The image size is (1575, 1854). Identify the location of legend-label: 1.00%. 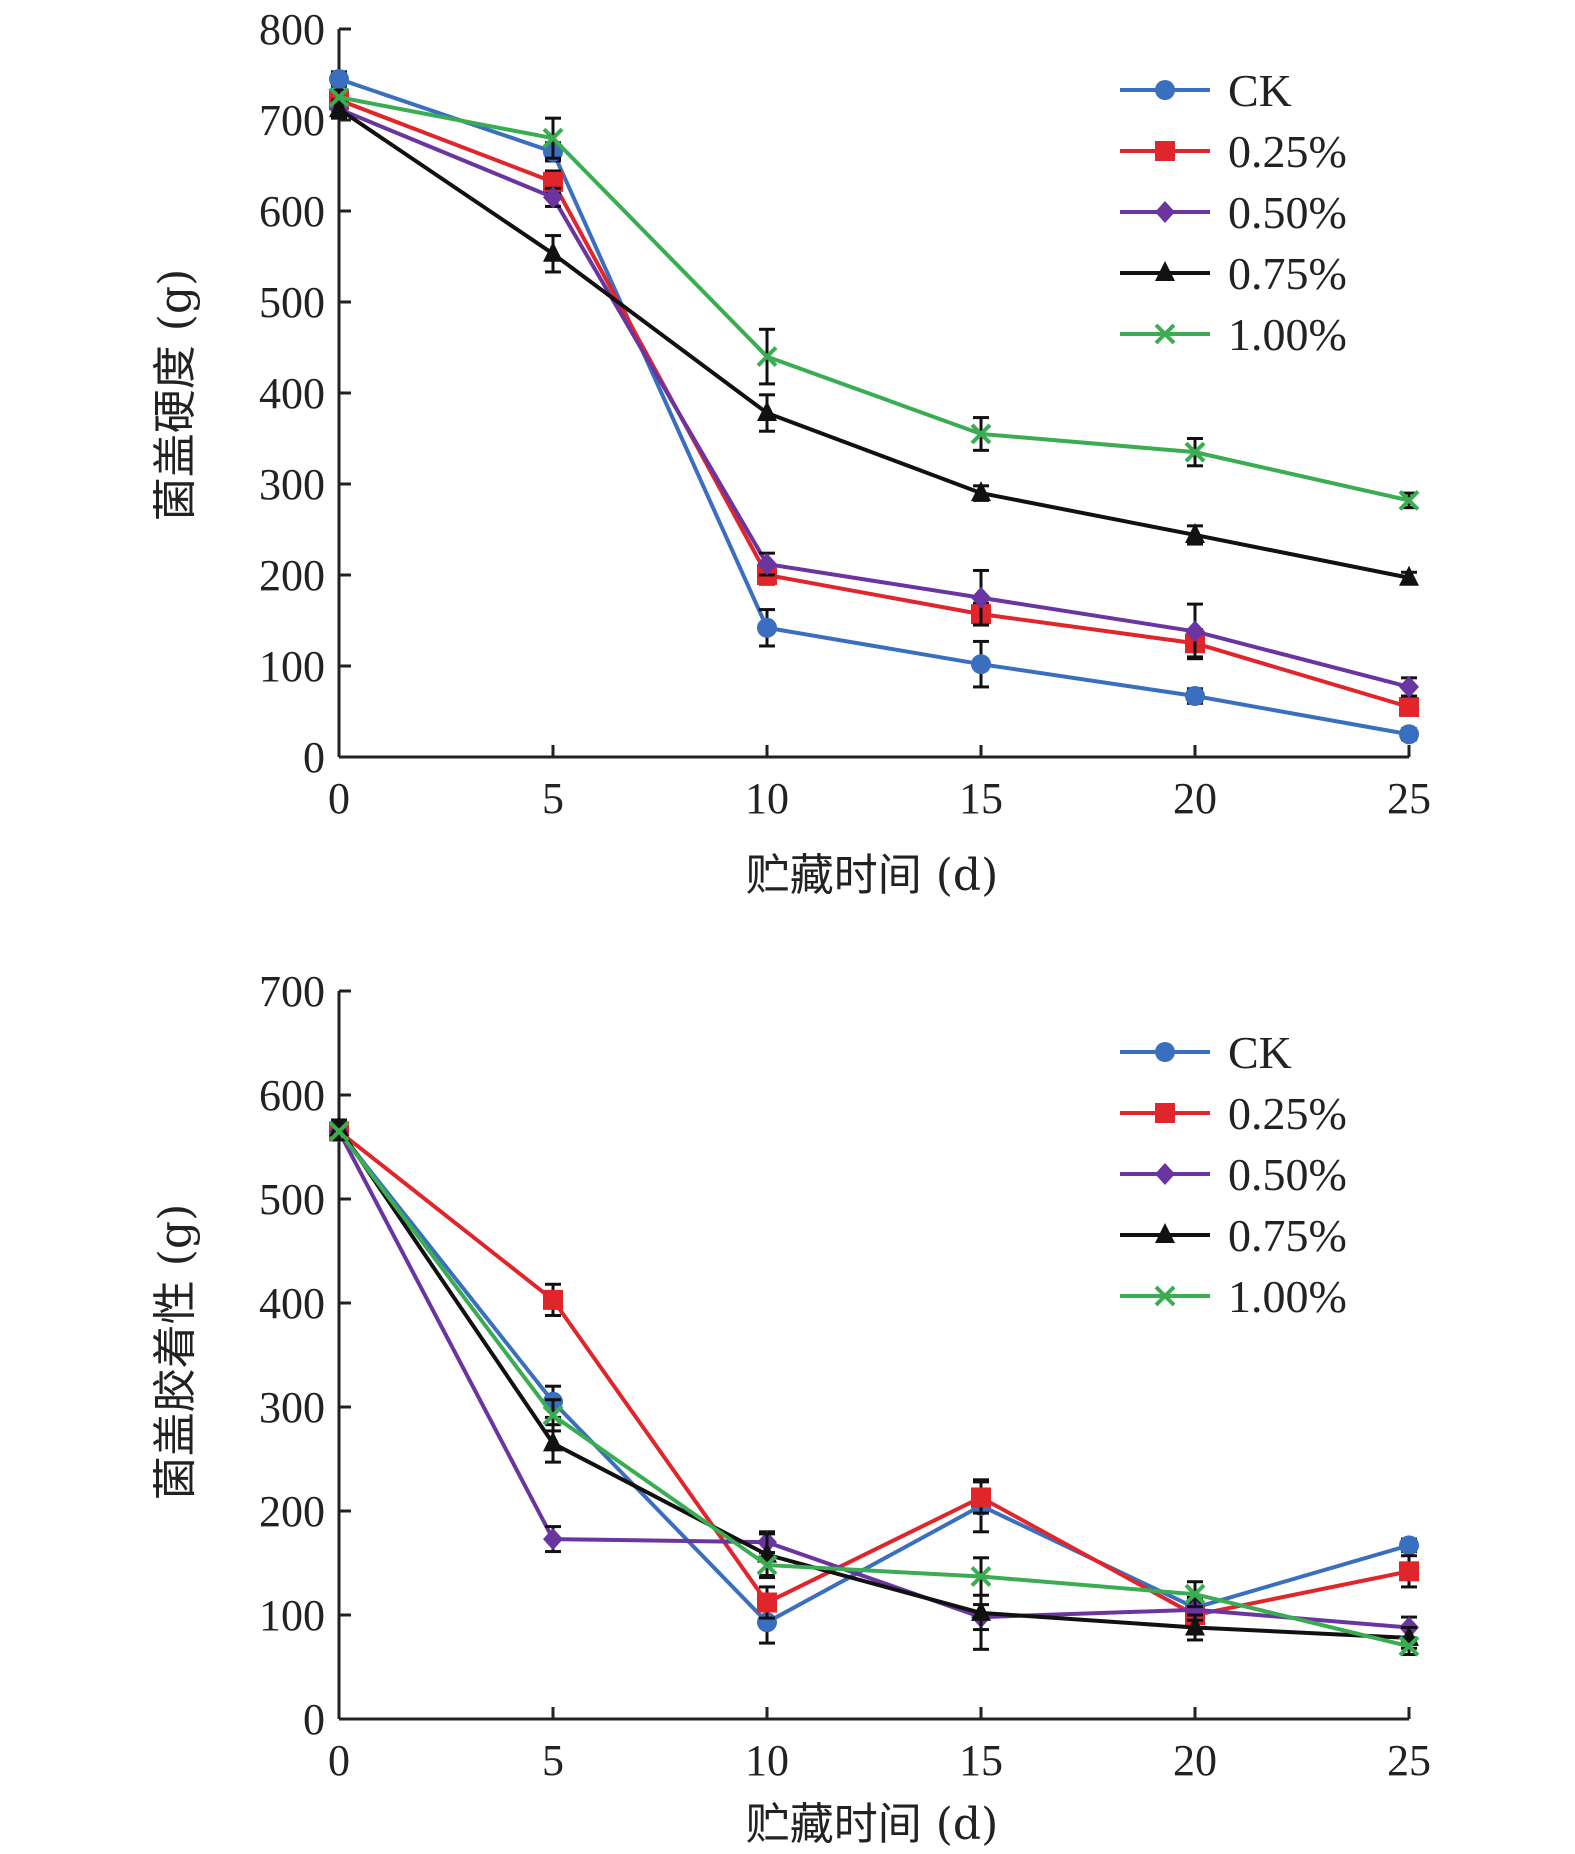
(1287, 334).